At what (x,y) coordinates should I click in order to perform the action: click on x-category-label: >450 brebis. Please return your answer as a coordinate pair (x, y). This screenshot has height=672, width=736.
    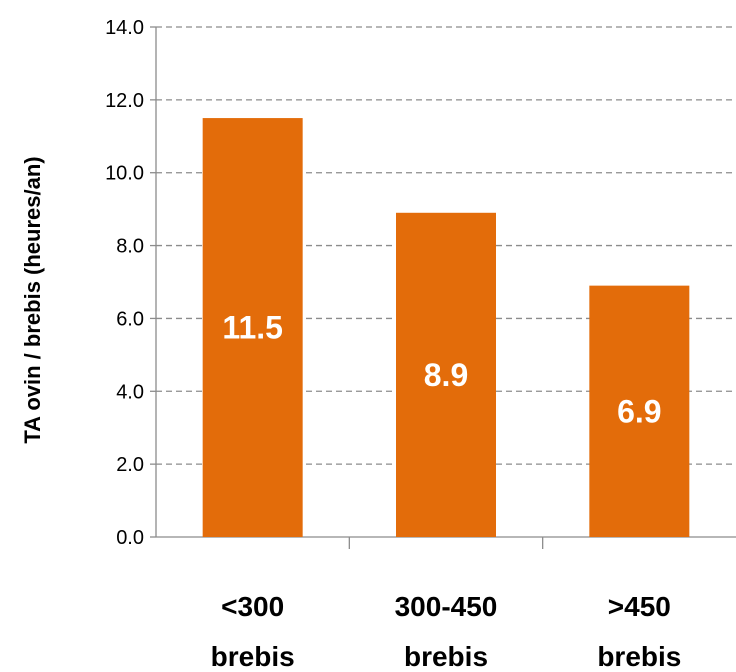
    Looking at the image, I should click on (639, 631).